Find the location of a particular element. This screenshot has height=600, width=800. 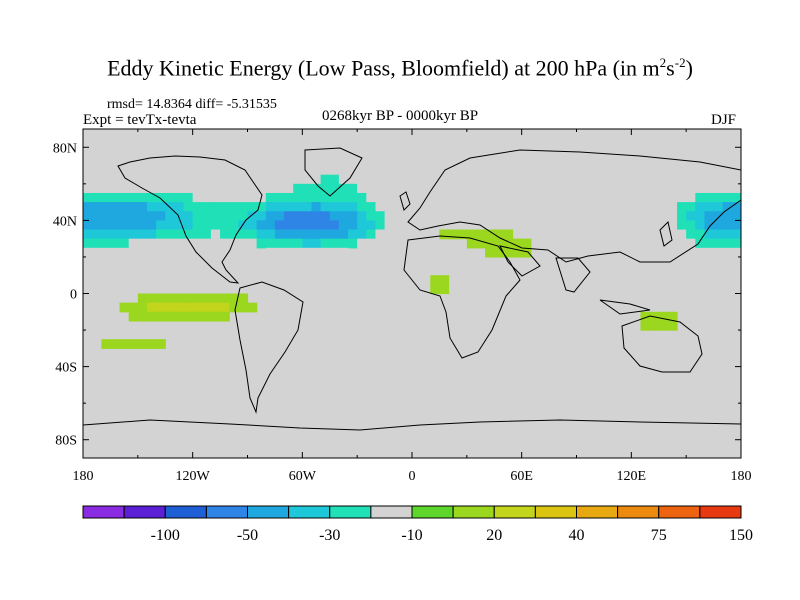

x-tick-label: 180 is located at coordinates (83, 476).